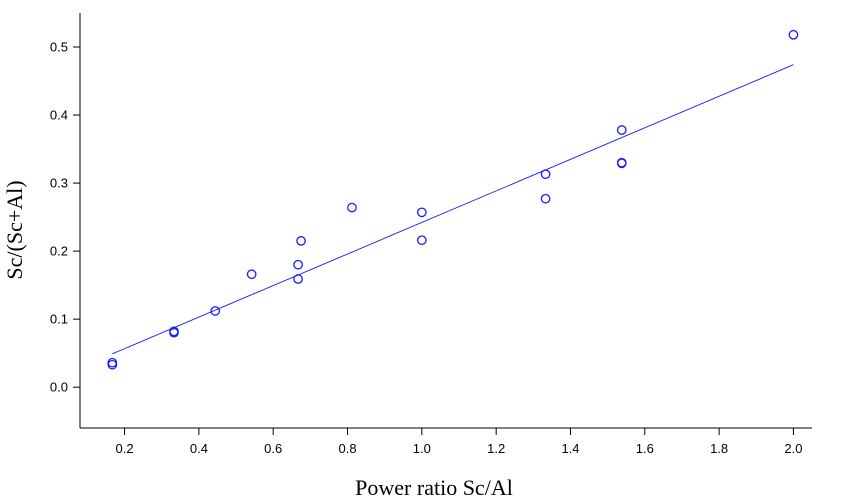 This screenshot has height=504, width=843. I want to click on y-tick-label: 0.4, so click(59, 115).